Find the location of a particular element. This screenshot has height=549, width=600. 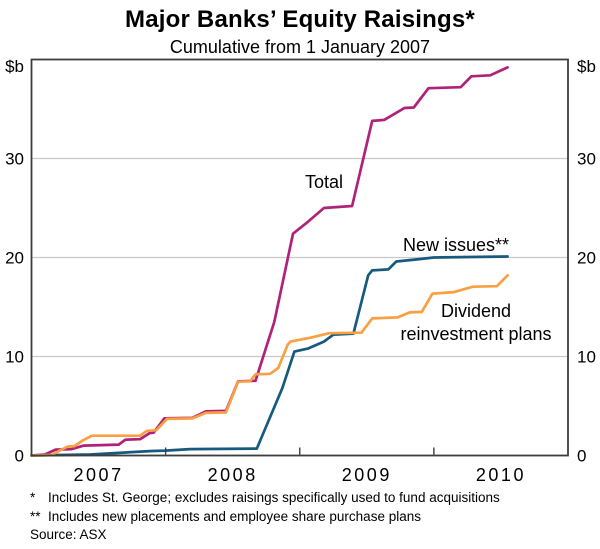

series-label-drp-line2: reinvestment plans is located at coordinates (475, 334).